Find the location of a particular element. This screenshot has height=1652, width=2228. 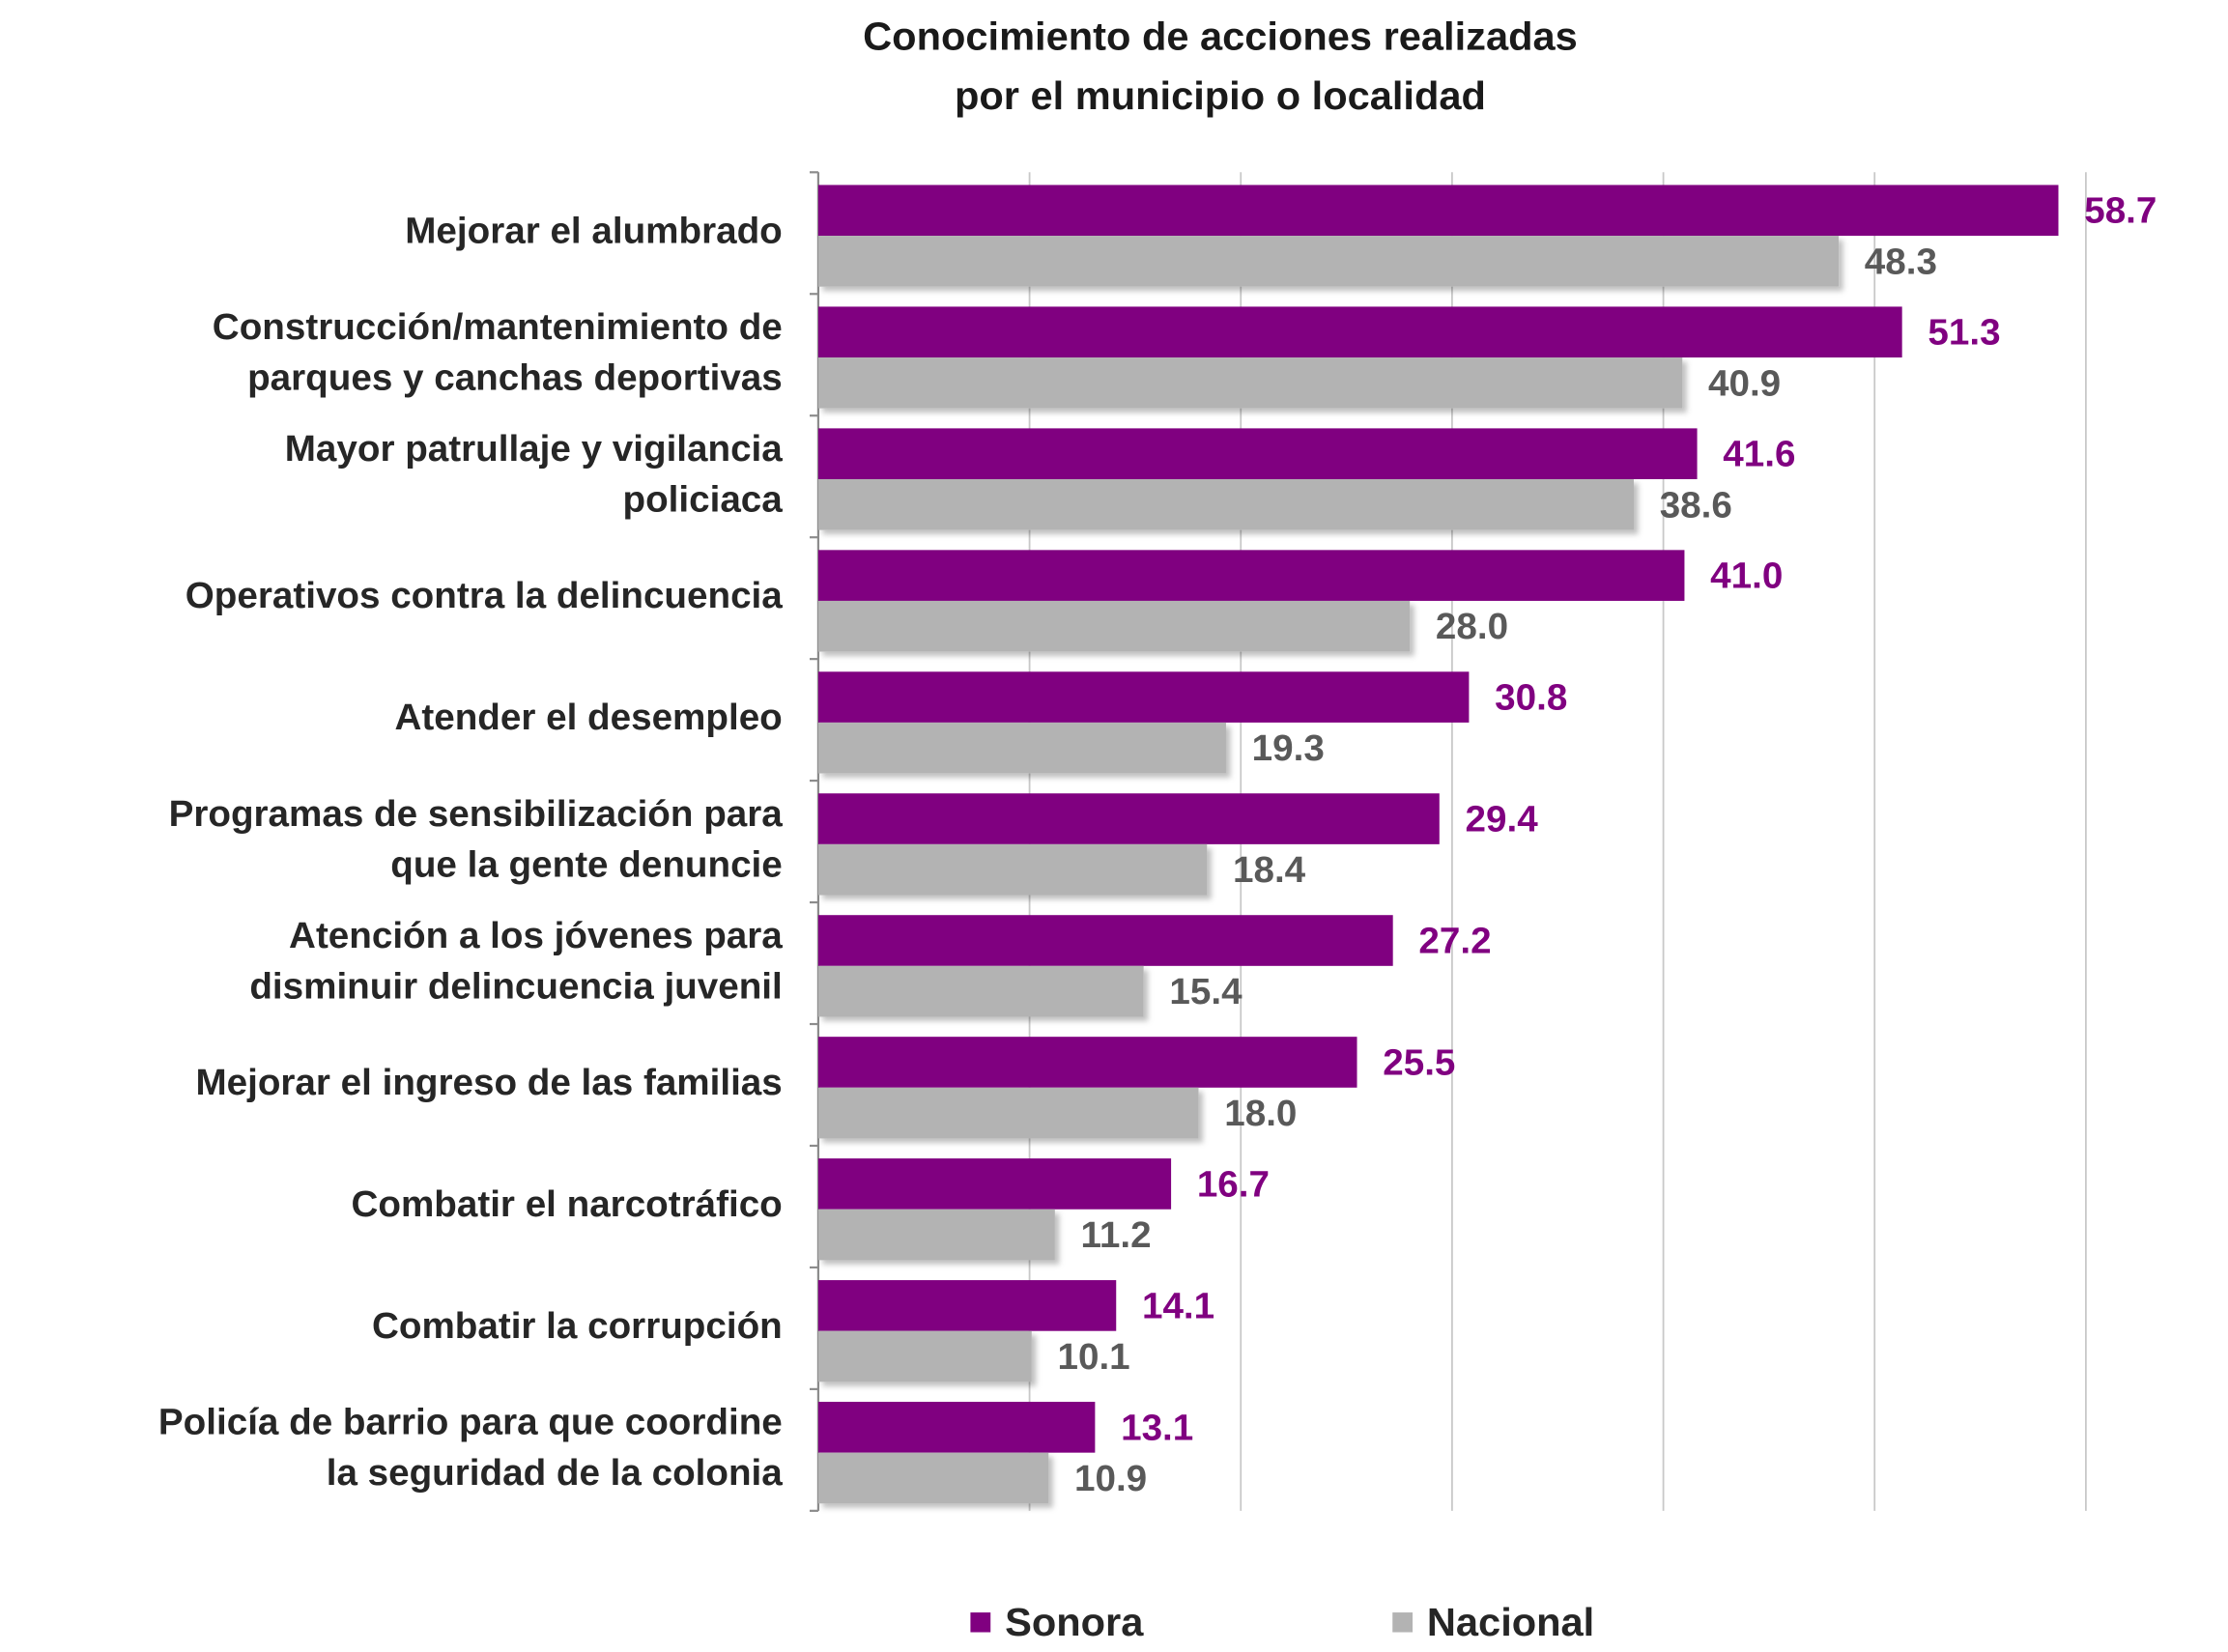

value-label: 40.9 is located at coordinates (1744, 384).